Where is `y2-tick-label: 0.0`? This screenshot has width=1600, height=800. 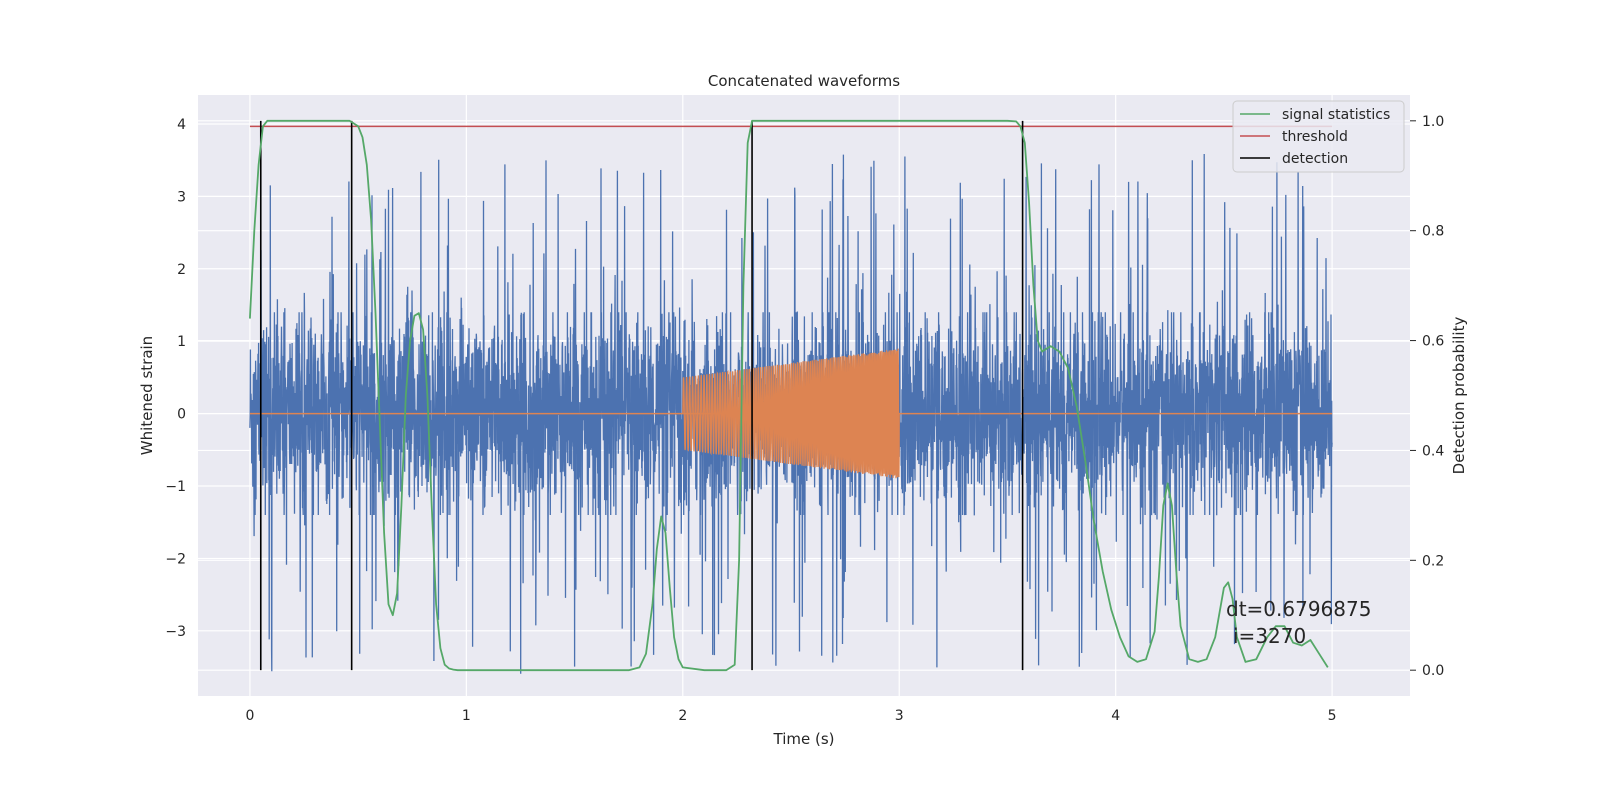
y2-tick-label: 0.0 is located at coordinates (1433, 671).